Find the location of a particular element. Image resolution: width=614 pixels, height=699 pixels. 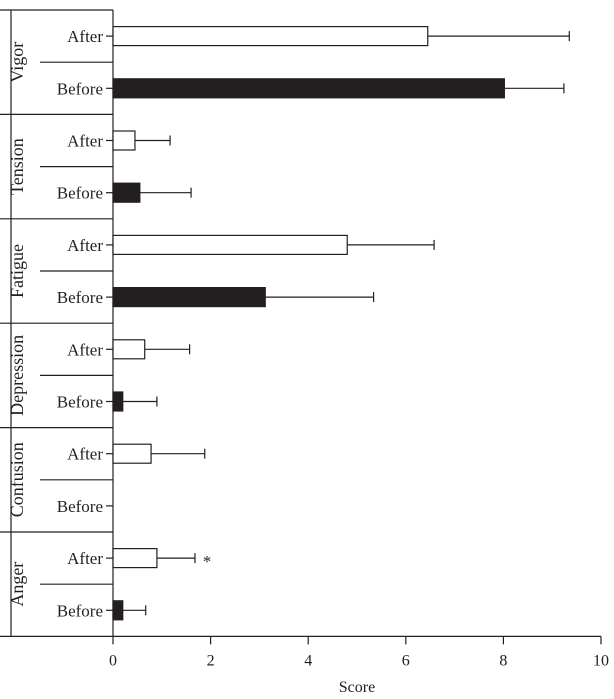

bar-fatigue-before is located at coordinates (189, 297).